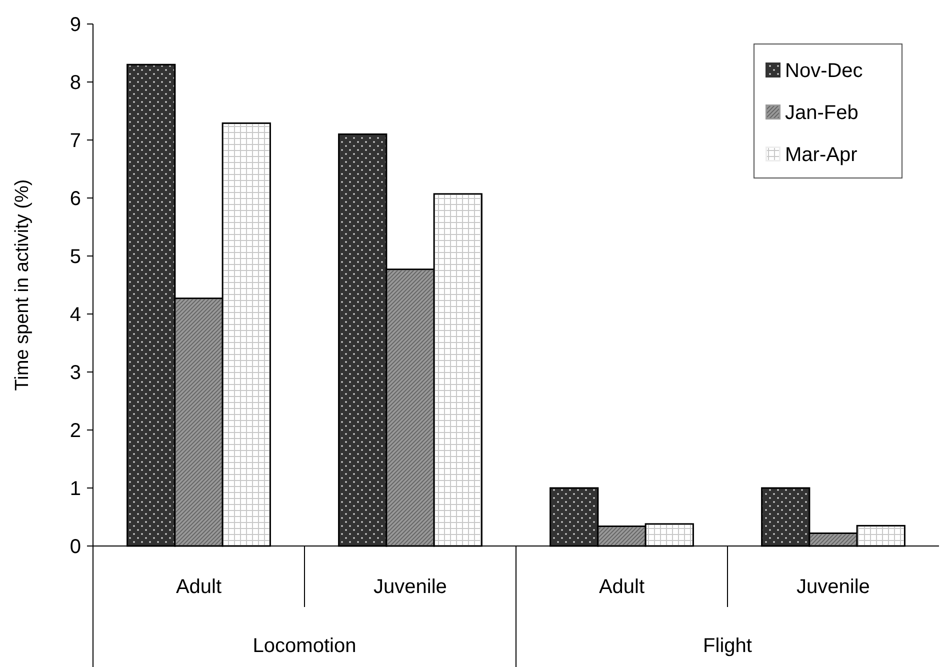  I want to click on y-tick-label: 0, so click(75, 547).